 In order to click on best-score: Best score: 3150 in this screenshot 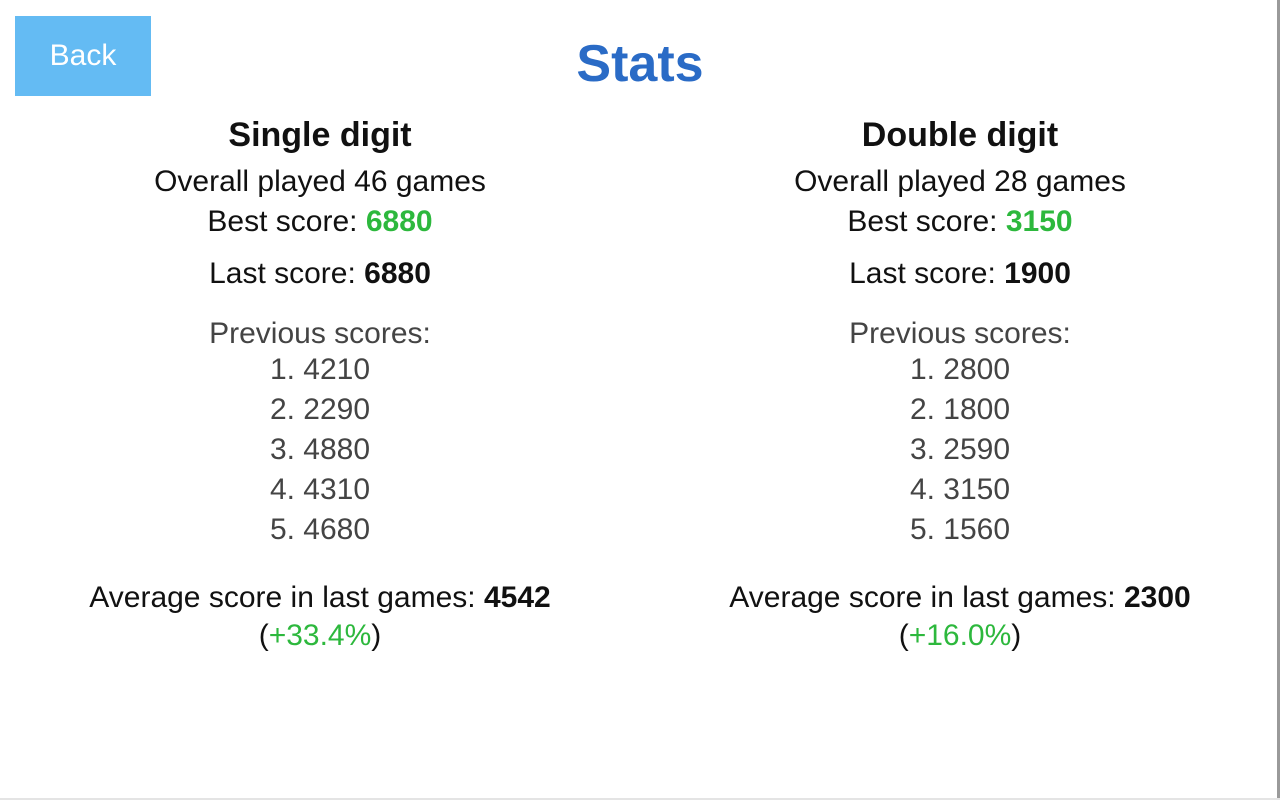, I will do `click(960, 222)`.